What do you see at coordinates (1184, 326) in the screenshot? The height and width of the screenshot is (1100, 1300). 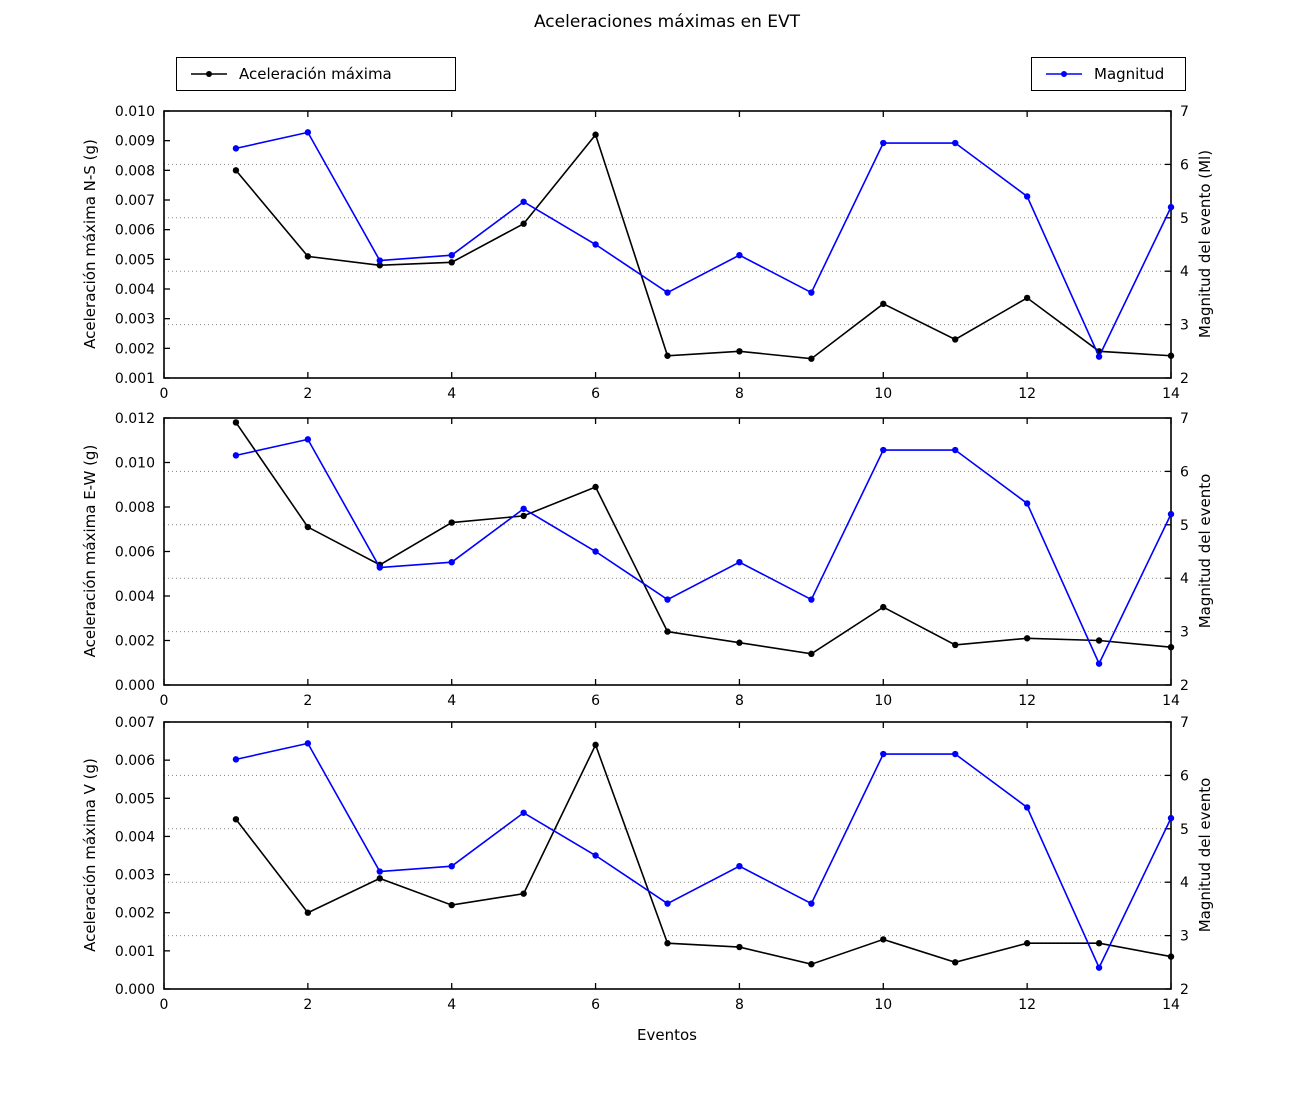 I see `svg-text: 3` at bounding box center [1184, 326].